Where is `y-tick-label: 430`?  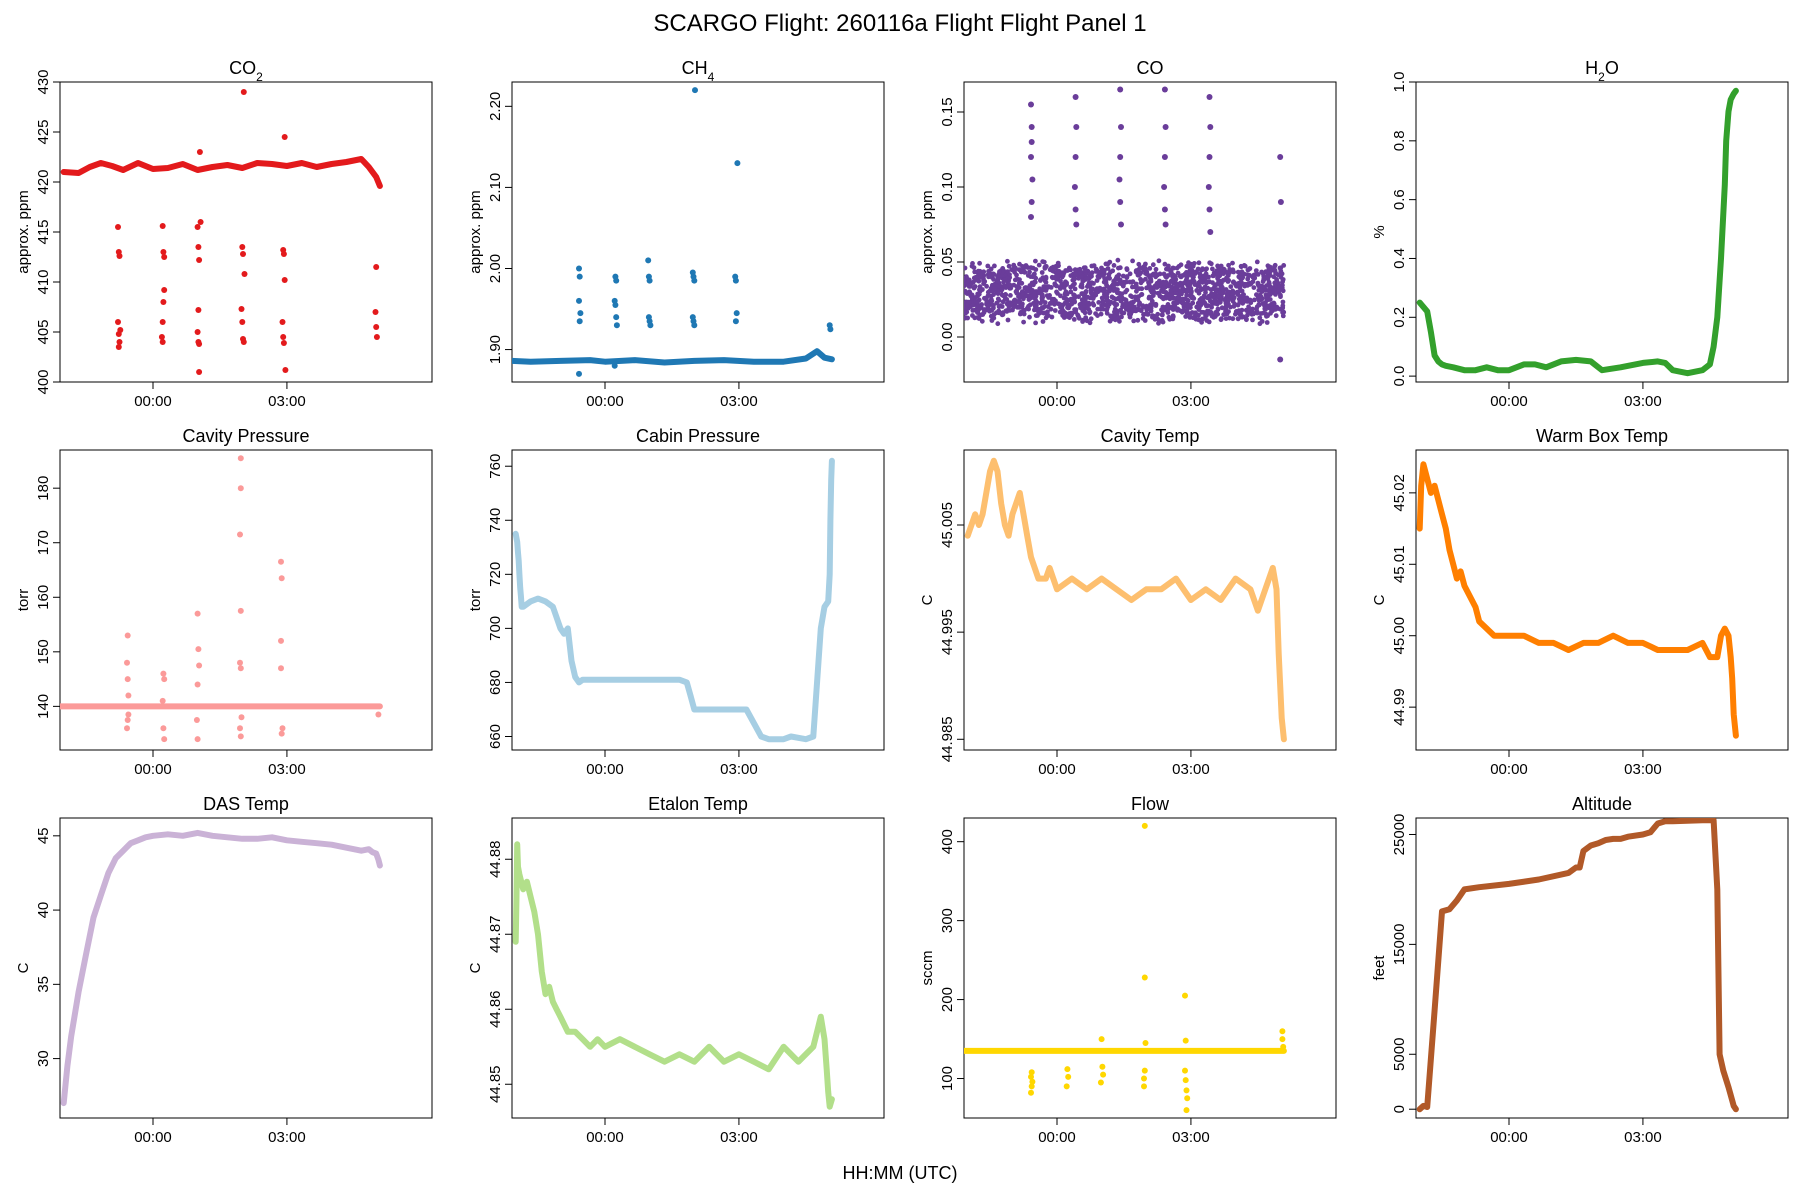
y-tick-label: 430 is located at coordinates (43, 81).